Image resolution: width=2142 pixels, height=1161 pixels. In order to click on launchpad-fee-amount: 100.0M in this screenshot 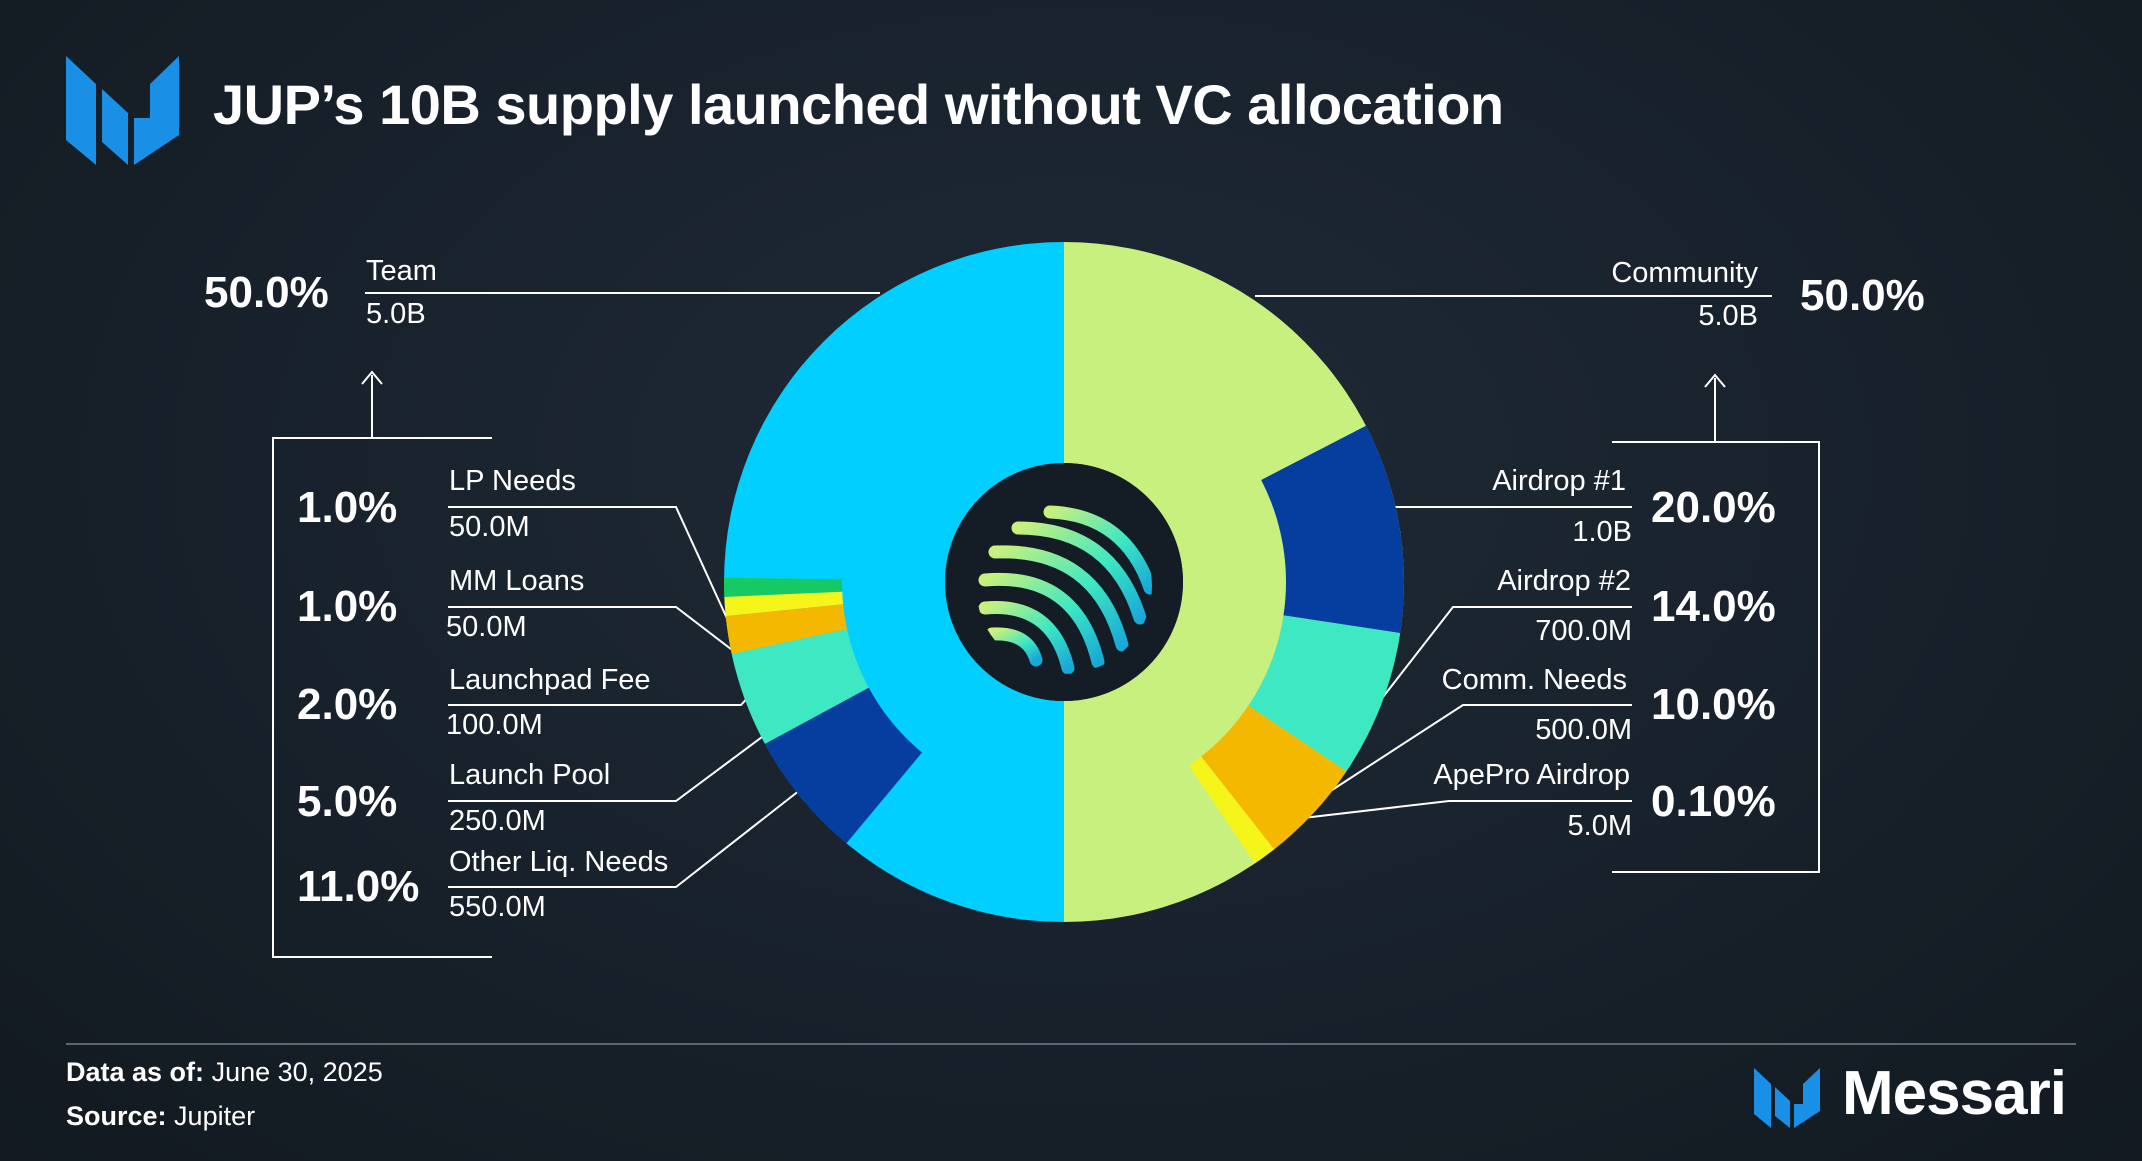, I will do `click(494, 725)`.